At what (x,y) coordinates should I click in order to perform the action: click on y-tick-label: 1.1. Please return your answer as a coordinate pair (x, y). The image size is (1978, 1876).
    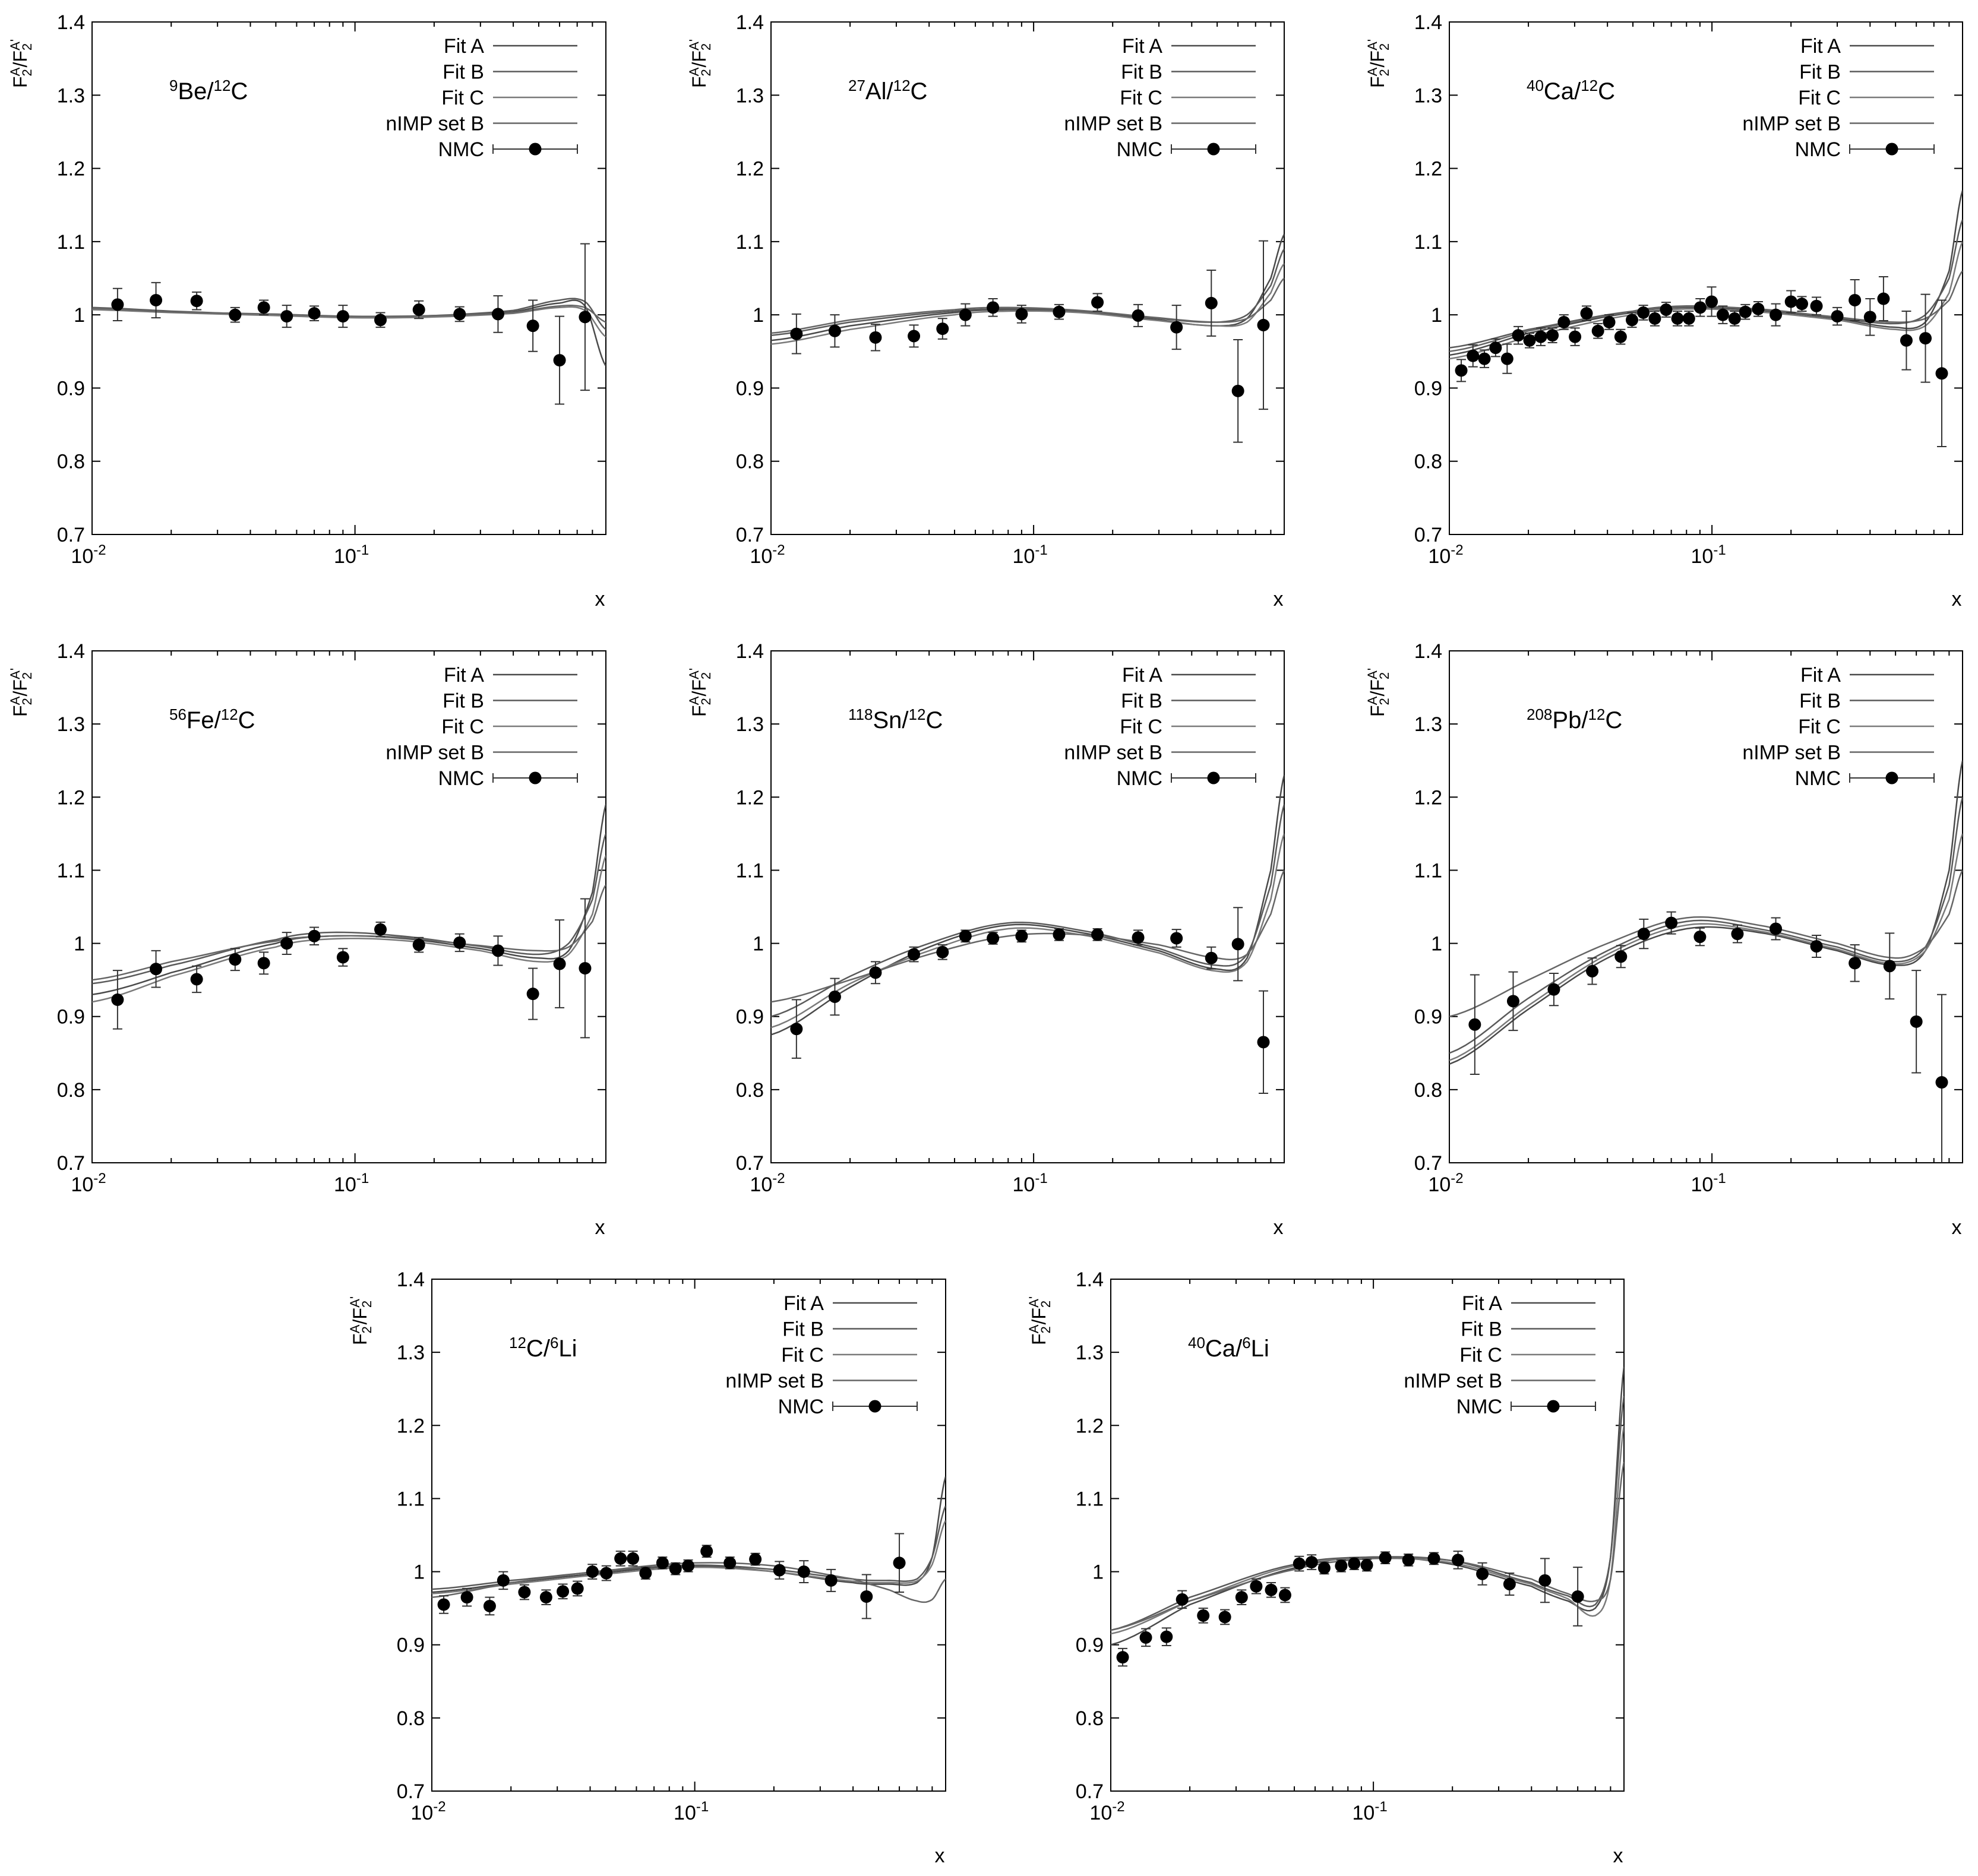
    Looking at the image, I should click on (411, 1499).